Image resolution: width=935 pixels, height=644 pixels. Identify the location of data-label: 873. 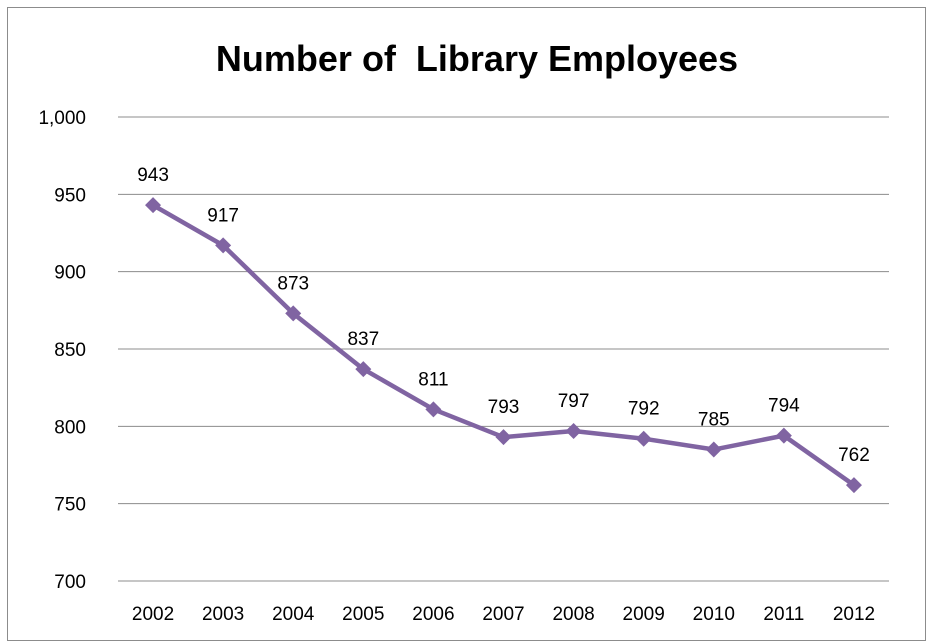
(293, 283).